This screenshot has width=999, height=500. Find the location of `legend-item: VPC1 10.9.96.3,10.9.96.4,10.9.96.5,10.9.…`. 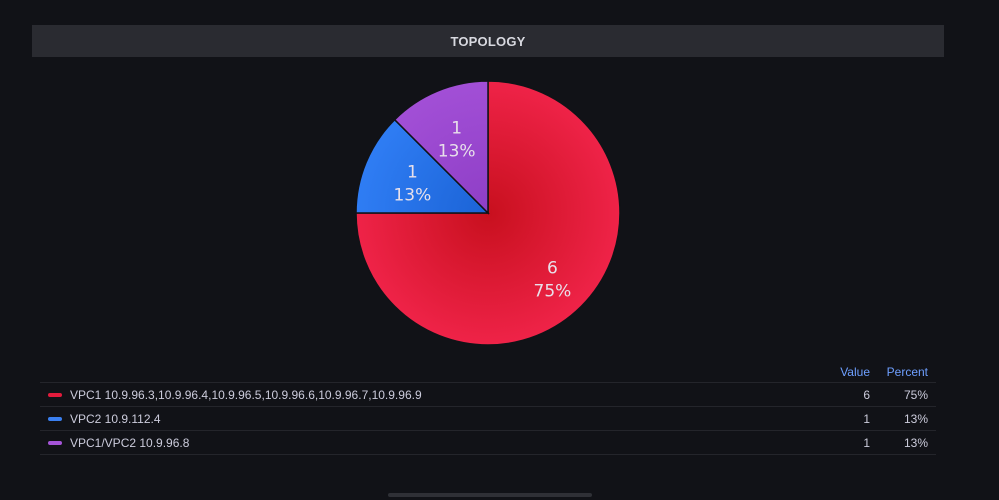

legend-item: VPC1 10.9.96.3,10.9.96.4,10.9.96.5,10.9.… is located at coordinates (488, 394).